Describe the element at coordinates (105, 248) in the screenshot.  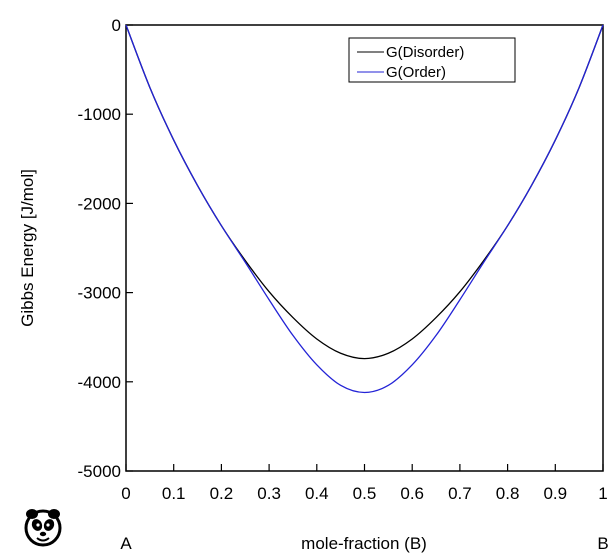
I see `y-ticks: 0 -1000 -2000 -3000 -4000 -5000` at that location.